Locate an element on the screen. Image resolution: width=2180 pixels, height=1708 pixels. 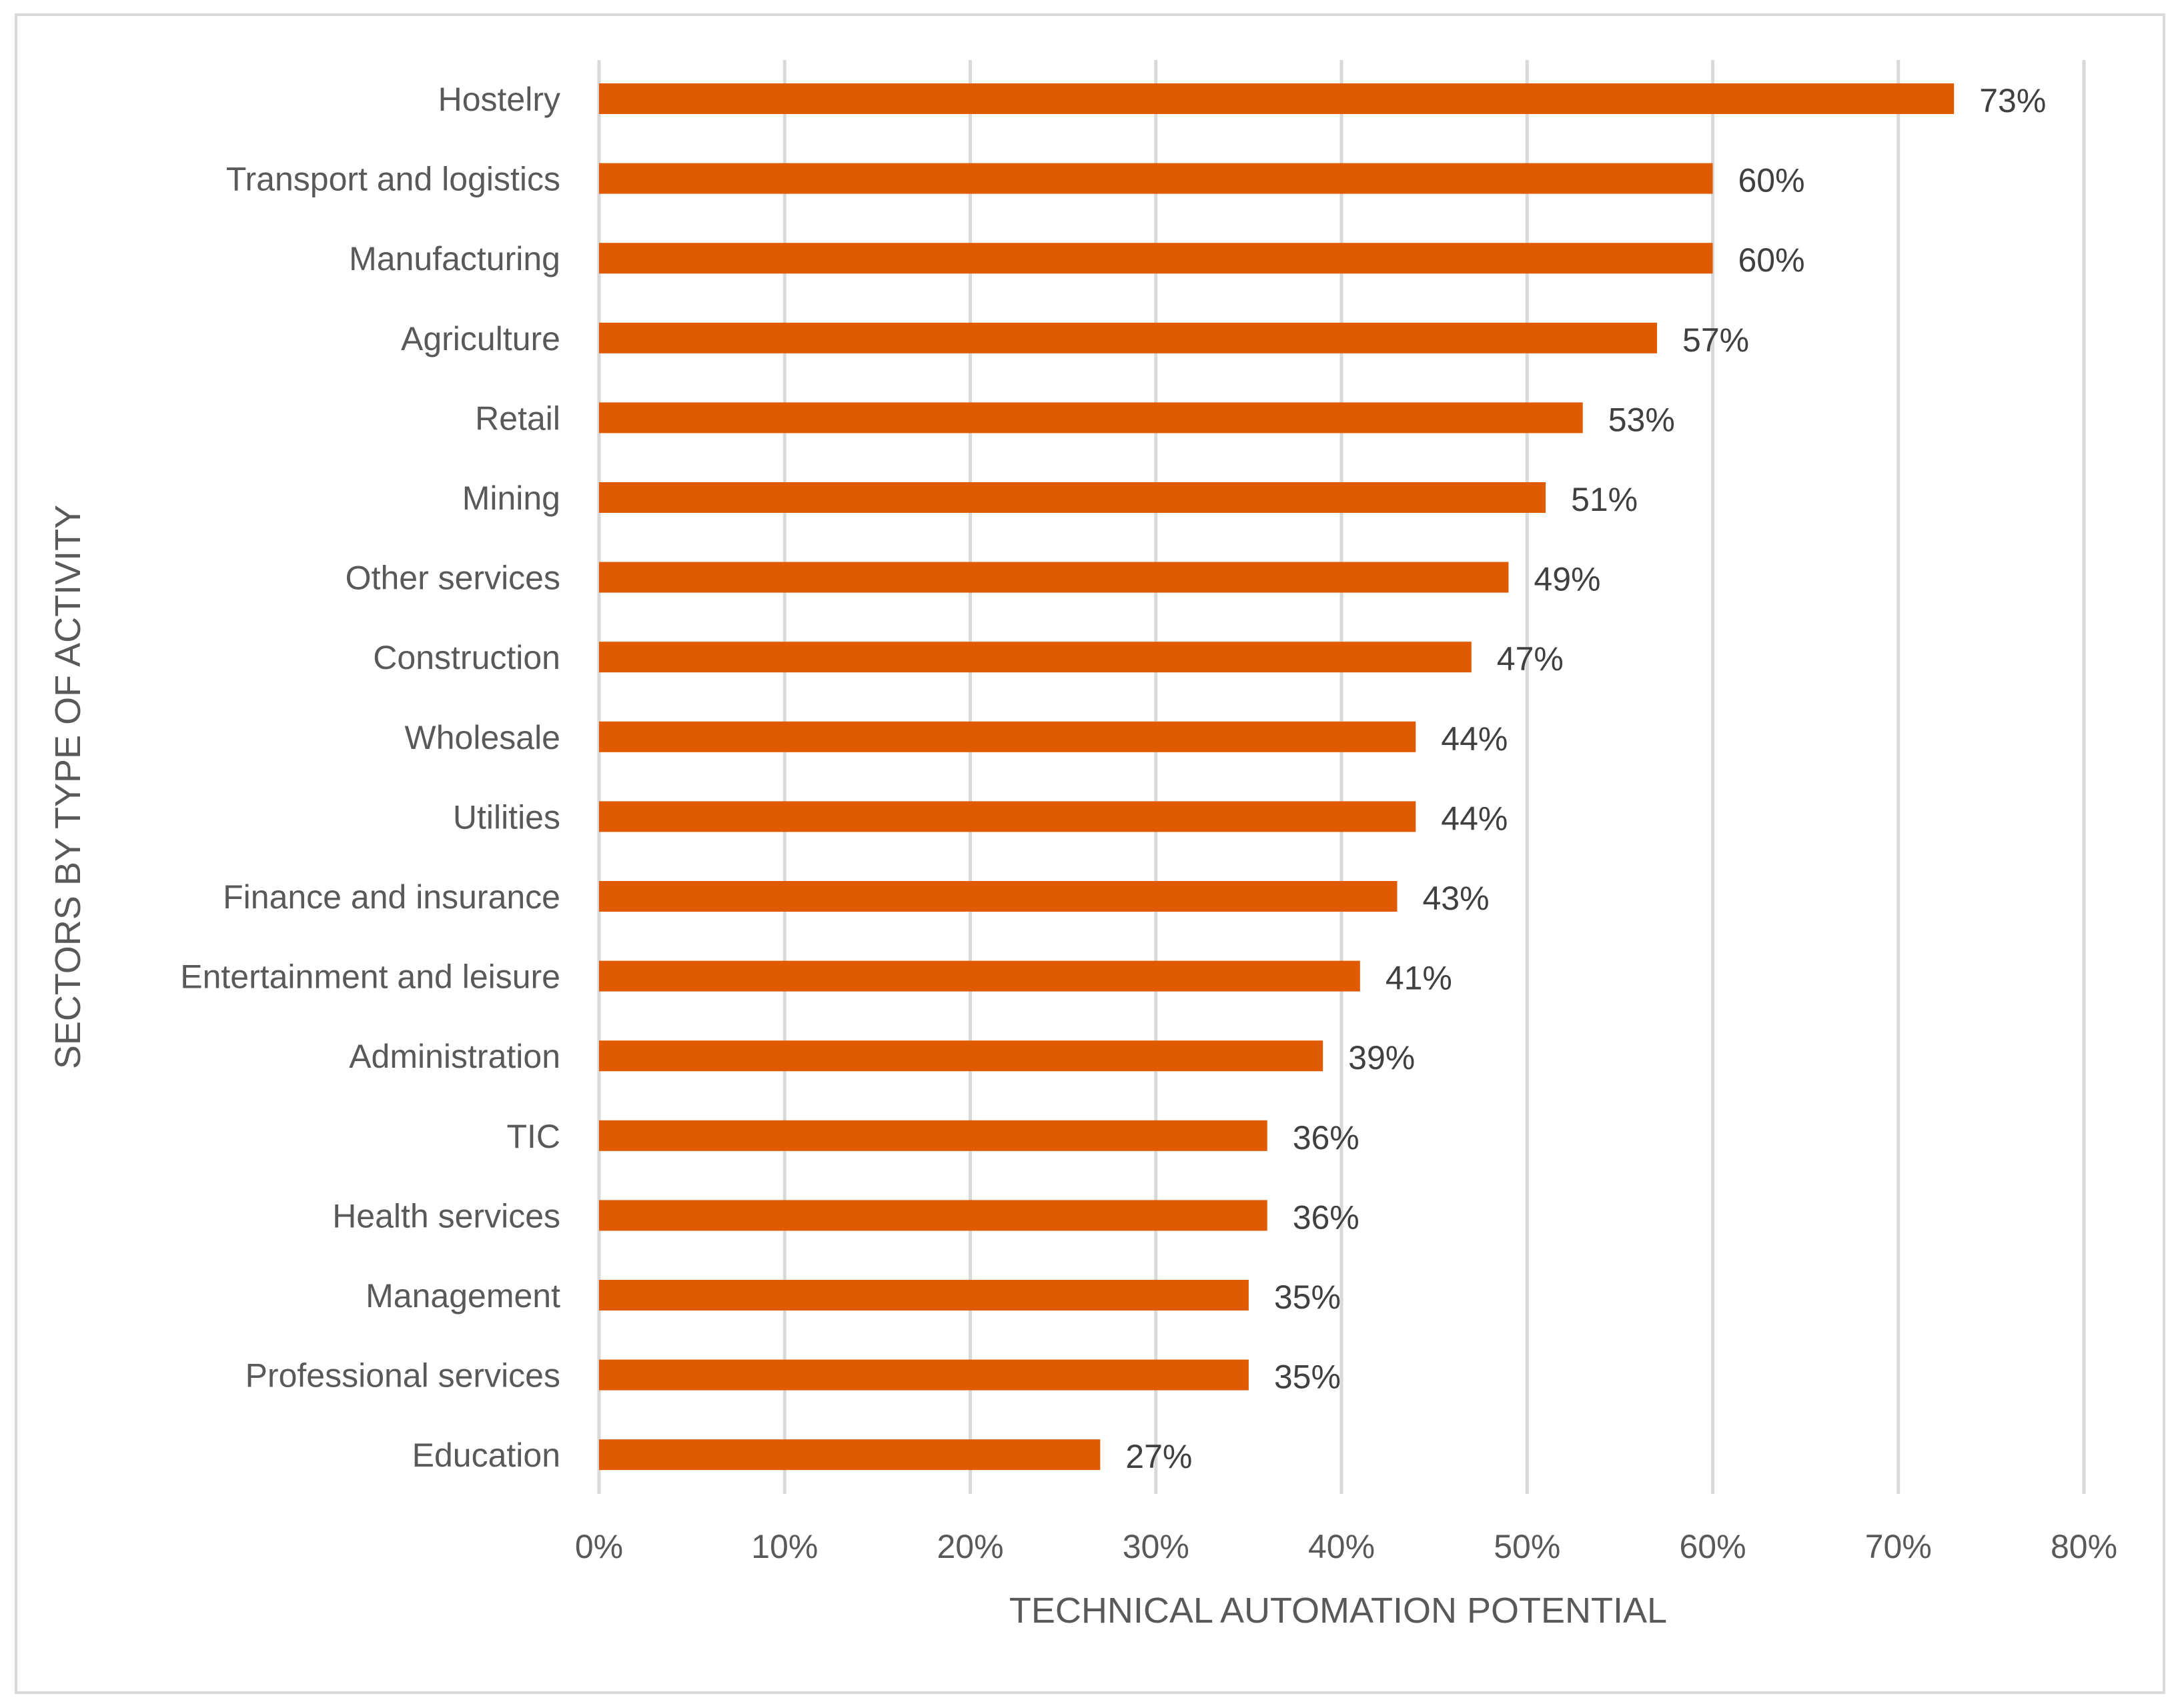
data-label: 47% is located at coordinates (1530, 659).